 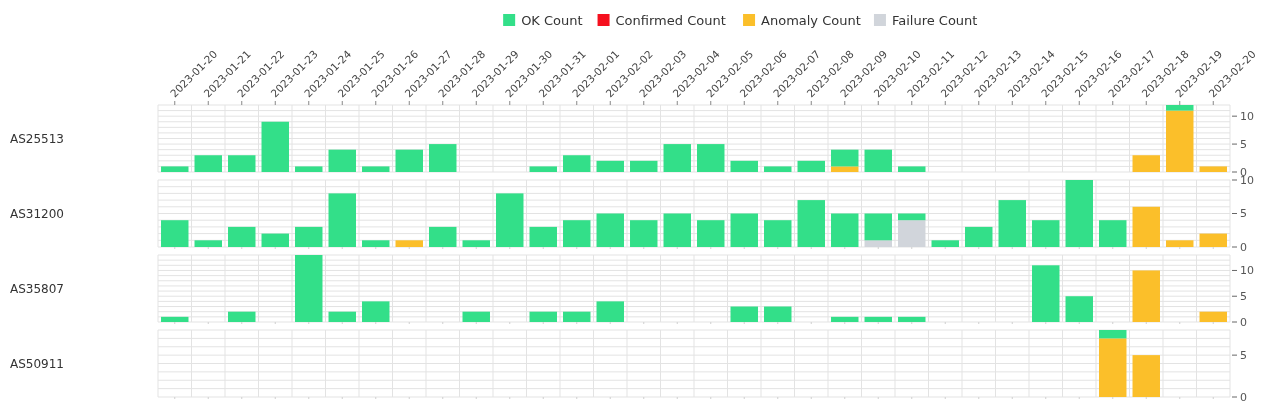 What do you see at coordinates (811, 20) in the screenshot?
I see `legend-label: Anomaly Count` at bounding box center [811, 20].